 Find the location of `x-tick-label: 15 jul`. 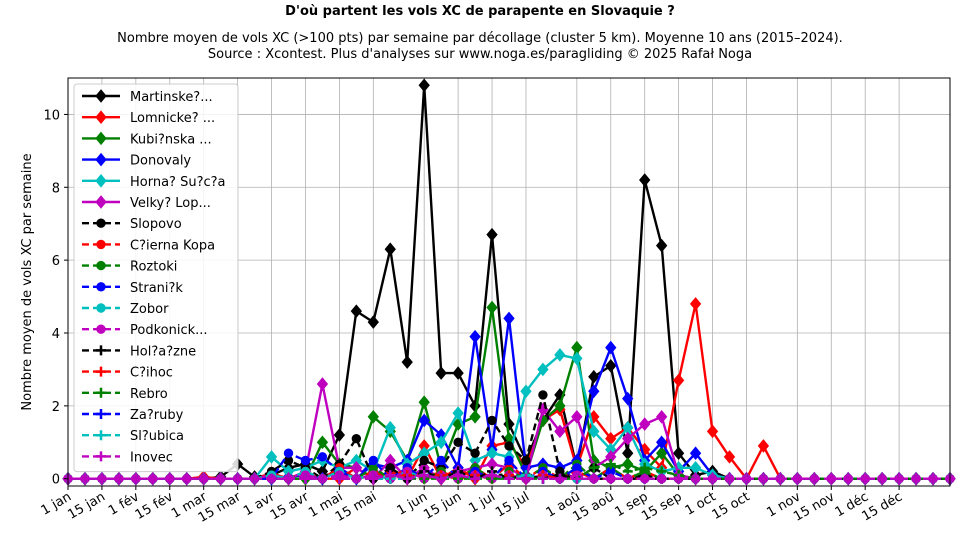

x-tick-label: 15 jul is located at coordinates (512, 504).